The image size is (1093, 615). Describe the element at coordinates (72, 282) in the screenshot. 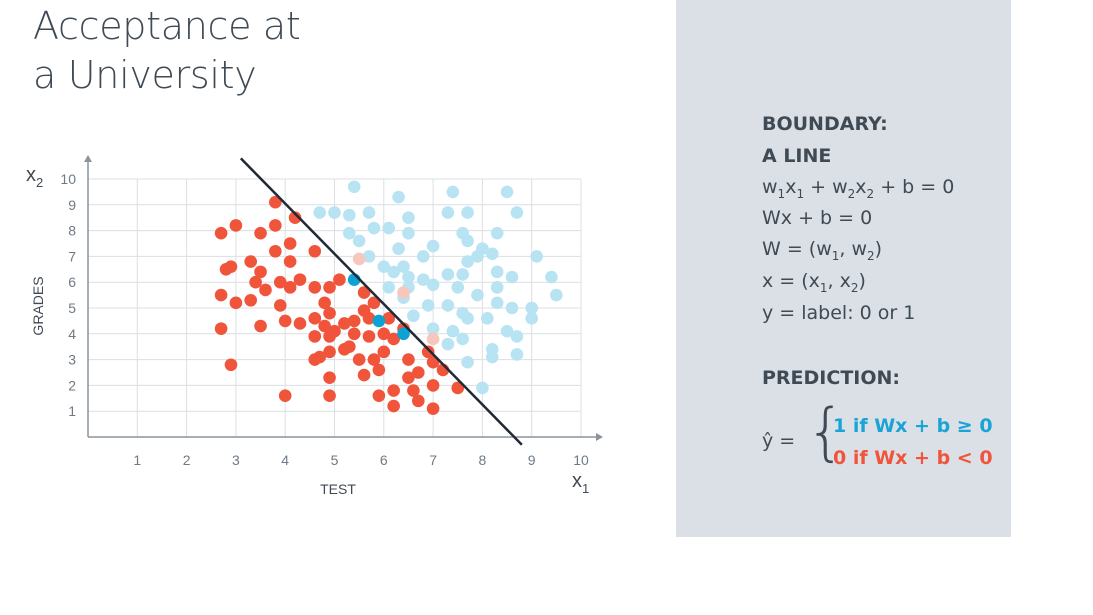

I see `y-tick-label: 6` at that location.